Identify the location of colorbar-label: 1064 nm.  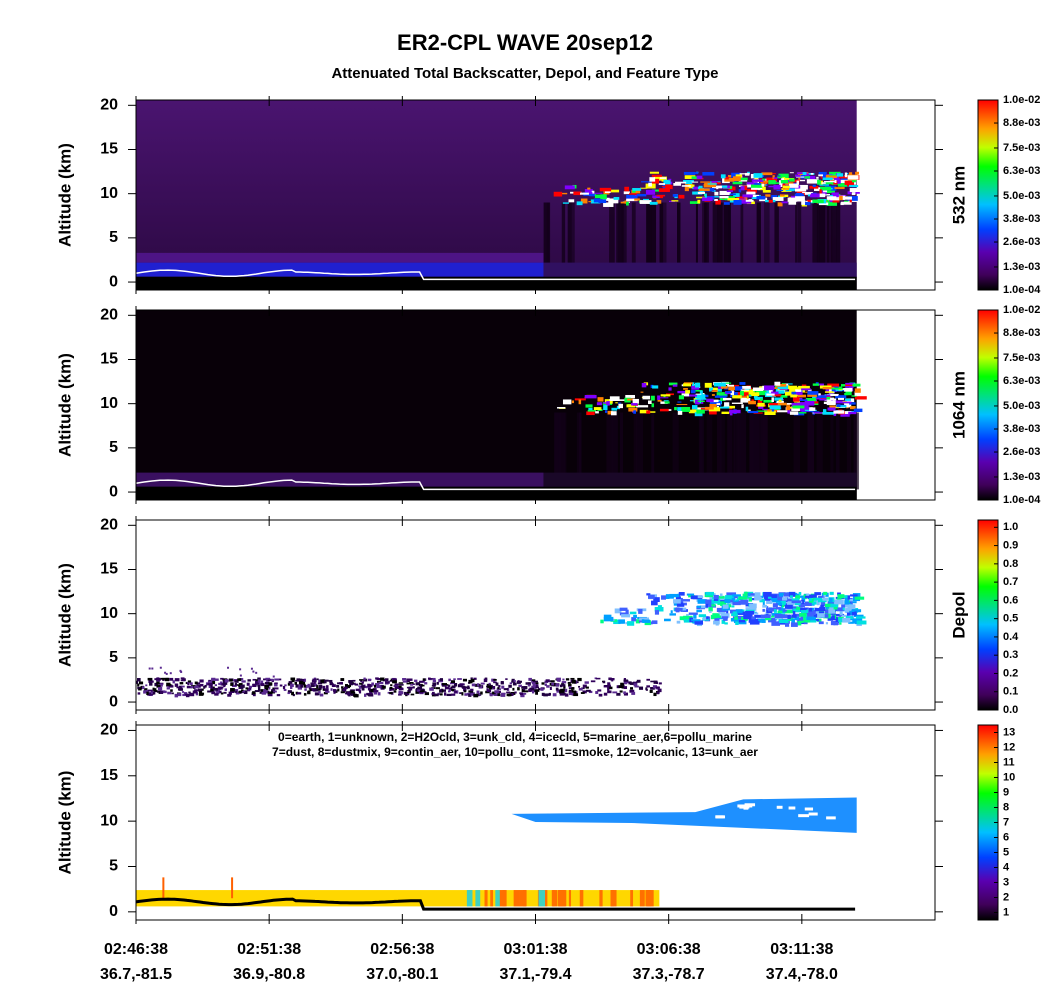
(958, 405).